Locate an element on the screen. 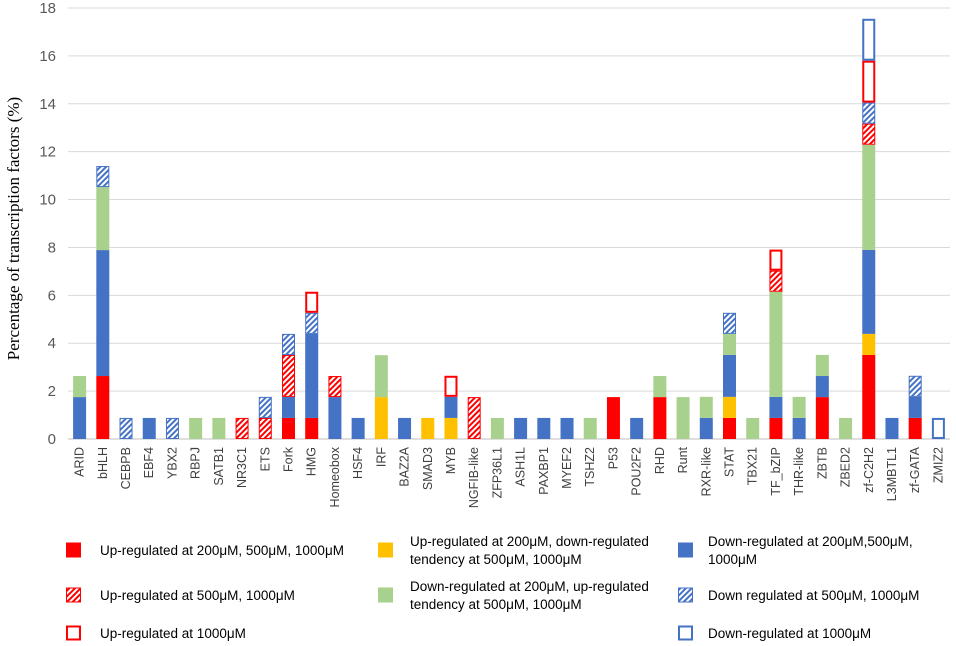 The width and height of the screenshot is (956, 646). x-tick-label: HMG is located at coordinates (312, 461).